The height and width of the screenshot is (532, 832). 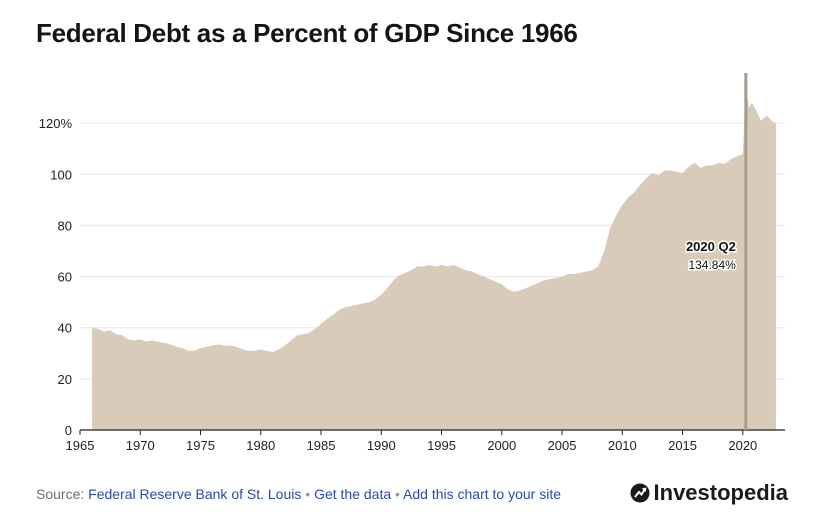 What do you see at coordinates (720, 492) in the screenshot?
I see `brand-name: Investopedia` at bounding box center [720, 492].